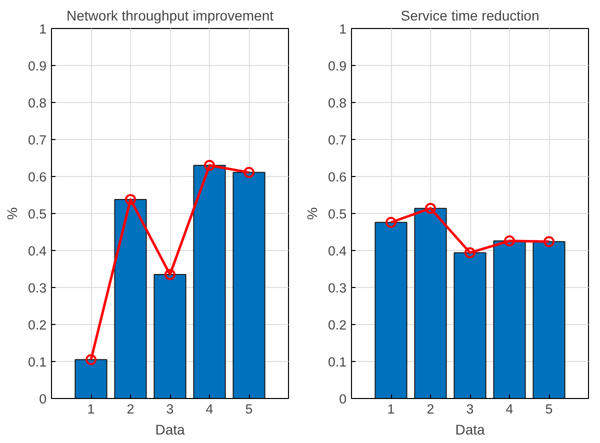  Describe the element at coordinates (170, 16) in the screenshot. I see `chart-title: Network throughput improvement` at that location.